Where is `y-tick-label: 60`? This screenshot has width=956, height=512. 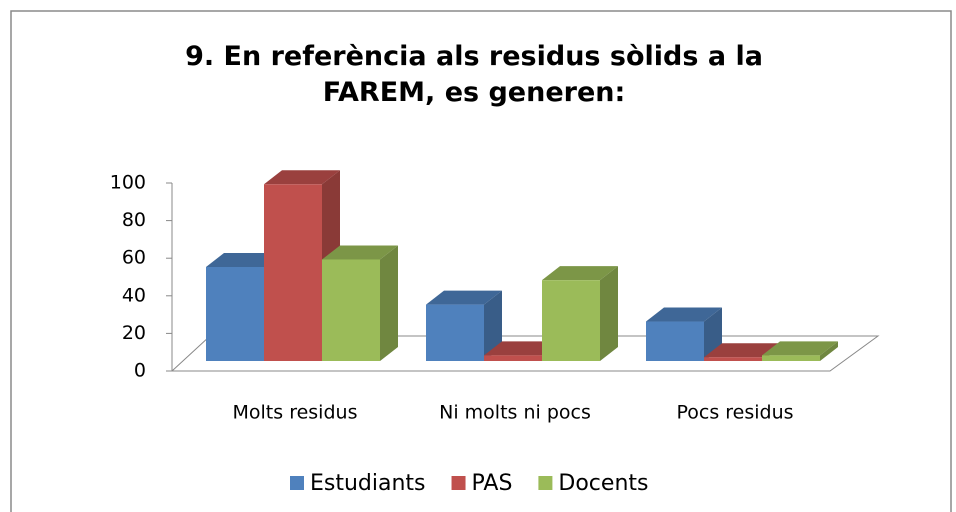
y-tick-label: 60 is located at coordinates (134, 258).